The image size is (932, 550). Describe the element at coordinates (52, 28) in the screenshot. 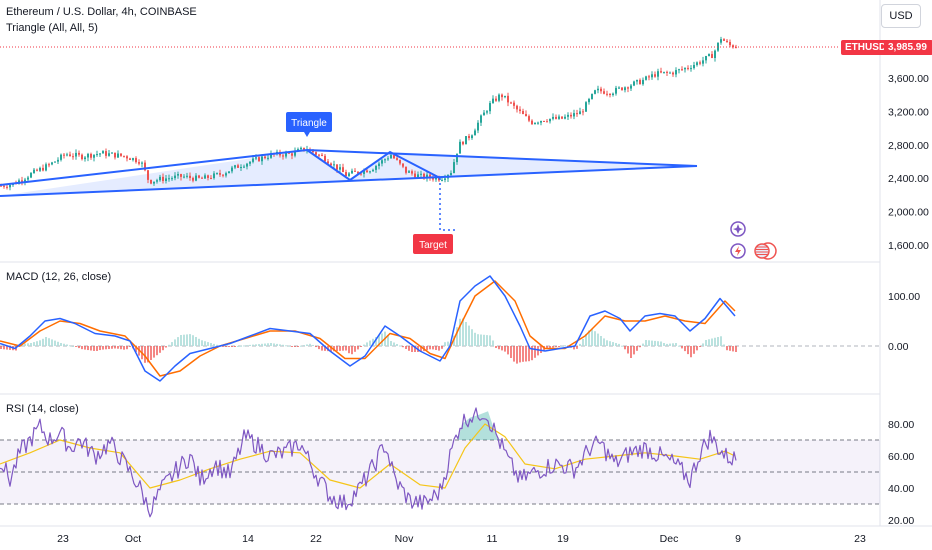

I see `indicator-label: Triangle (All, All, 5)` at that location.